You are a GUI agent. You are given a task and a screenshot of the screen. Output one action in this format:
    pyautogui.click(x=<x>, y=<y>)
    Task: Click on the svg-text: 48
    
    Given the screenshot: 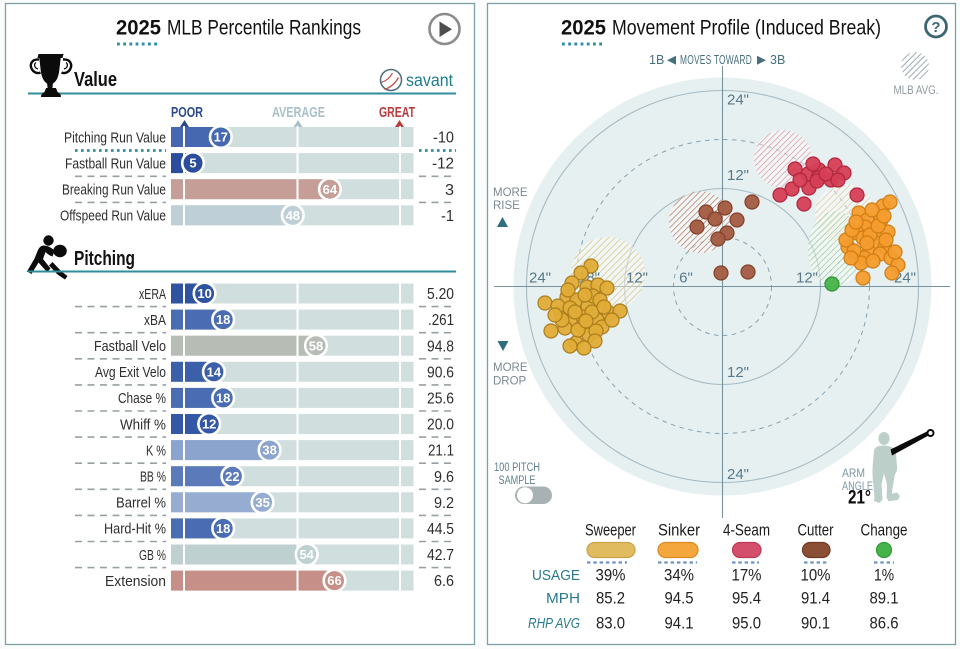 What is the action you would take?
    pyautogui.click(x=293, y=215)
    